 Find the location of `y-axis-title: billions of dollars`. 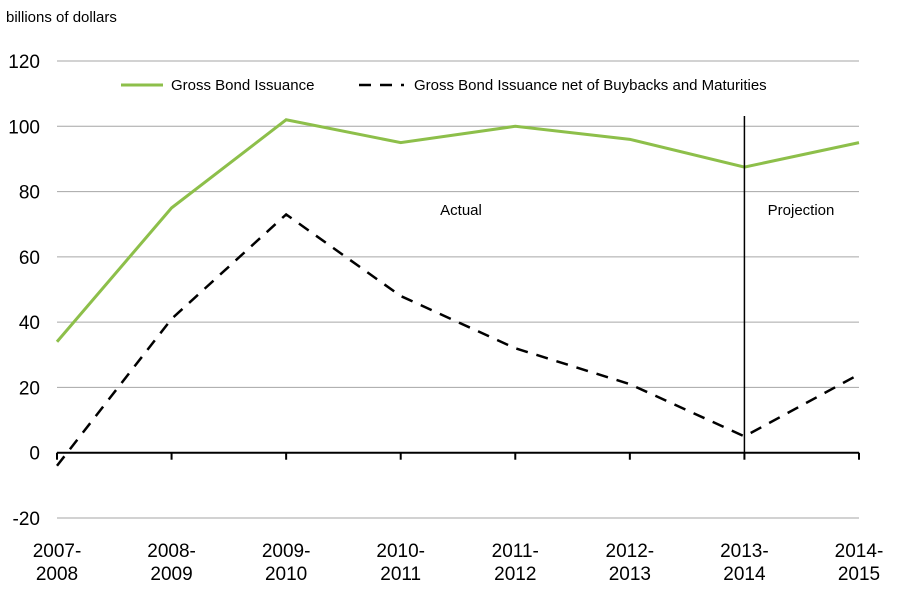

y-axis-title: billions of dollars is located at coordinates (61, 17).